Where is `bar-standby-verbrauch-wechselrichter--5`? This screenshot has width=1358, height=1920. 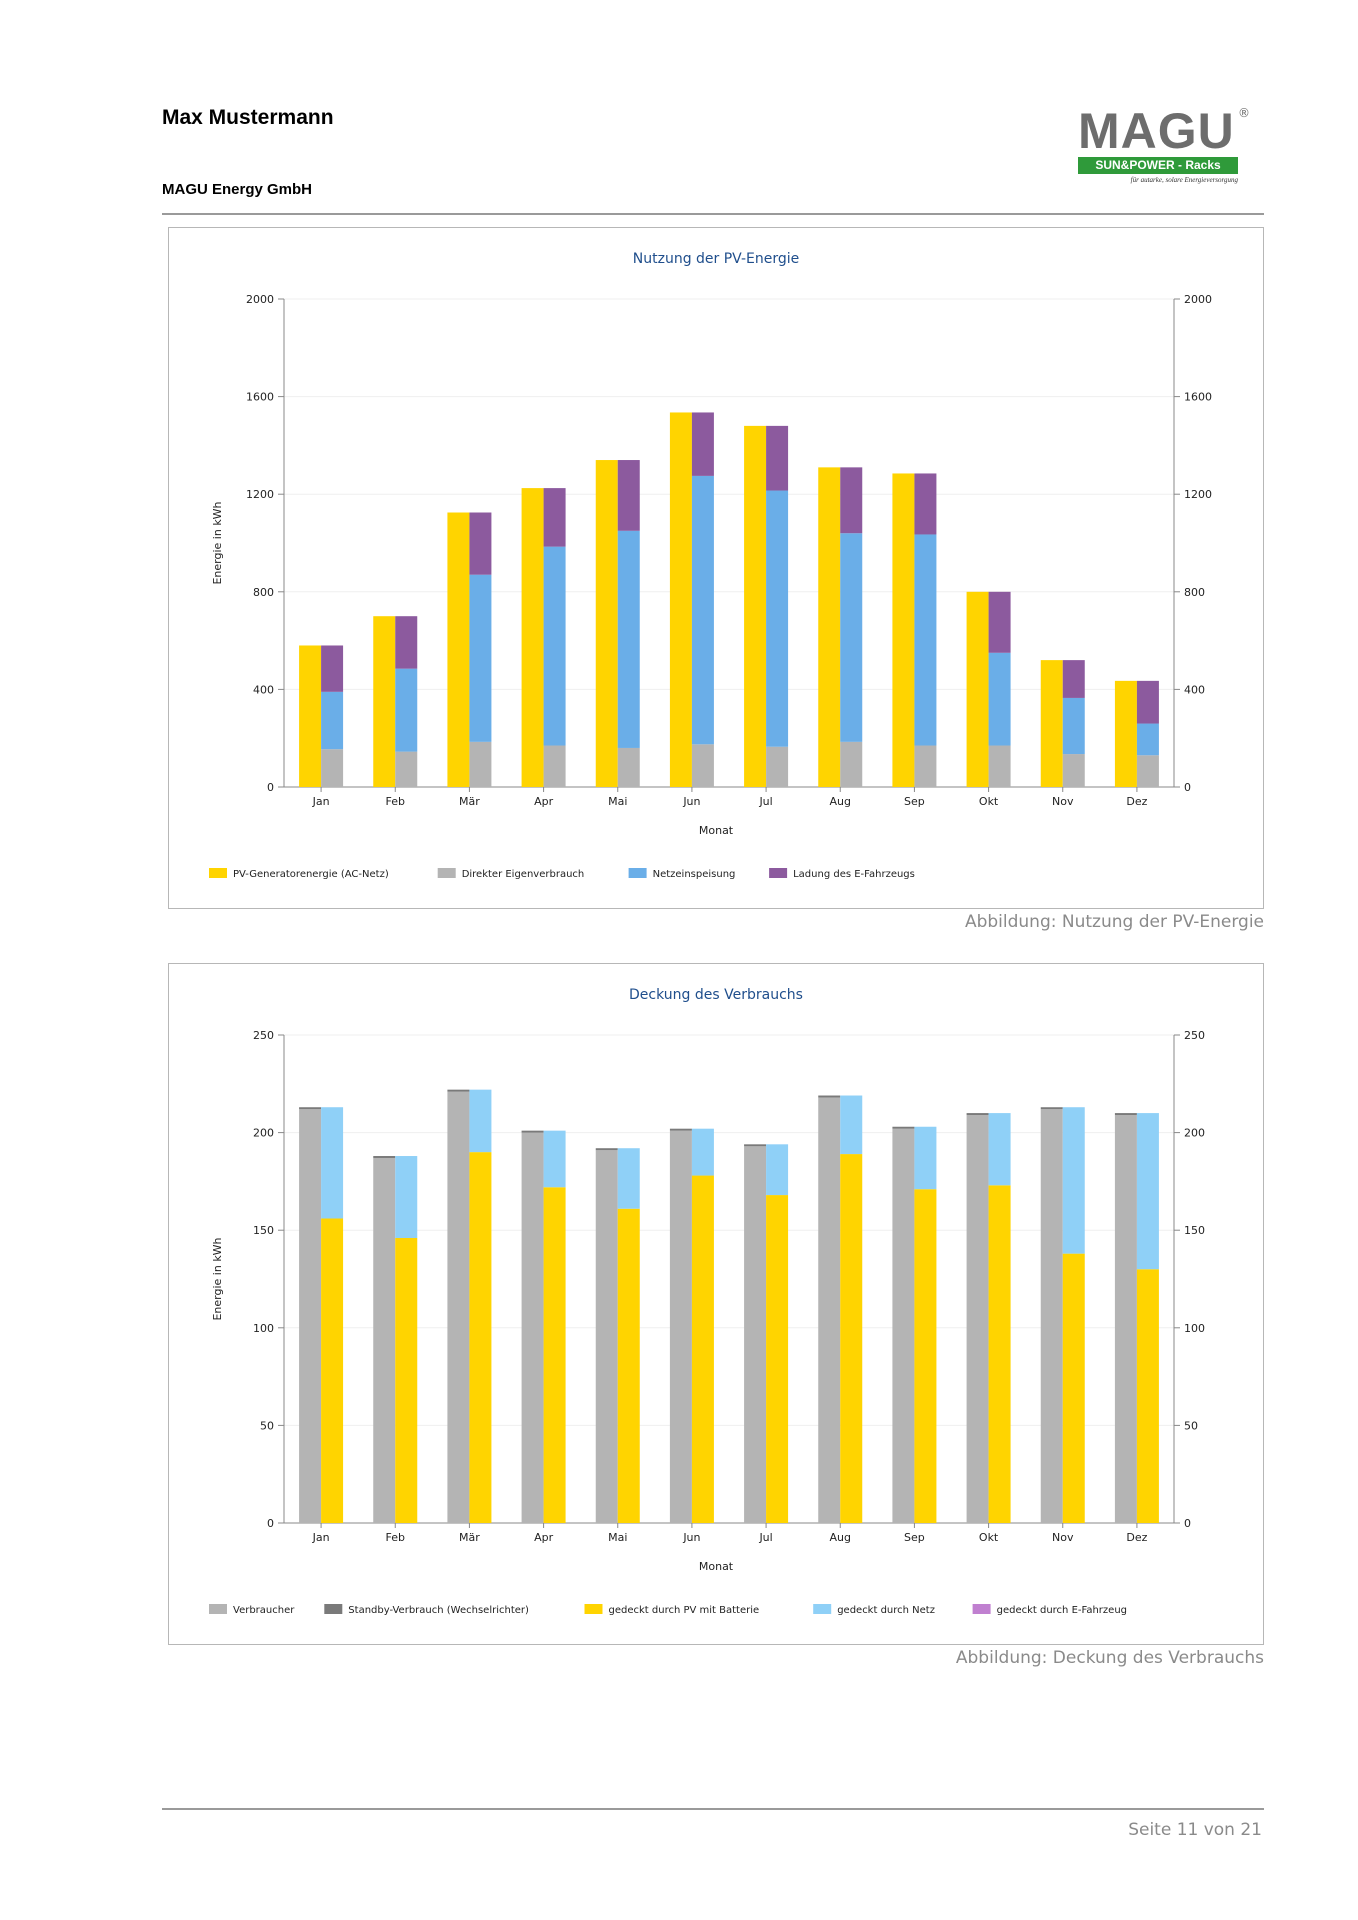 bar-standby-verbrauch-wechselrichter--5 is located at coordinates (680, 1129).